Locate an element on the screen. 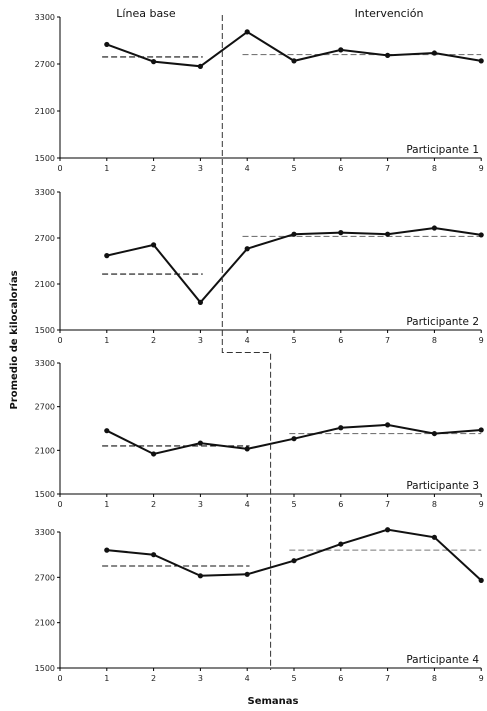 The image size is (487, 711). participant-label: Participante 3 is located at coordinates (442, 486).